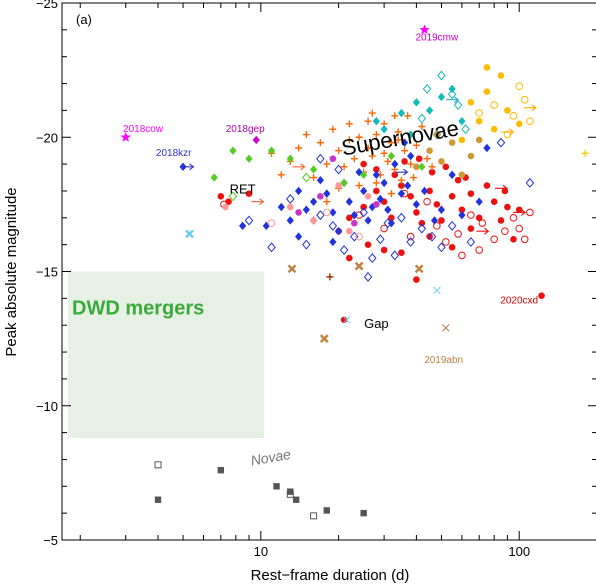  Describe the element at coordinates (84, 19) in the screenshot. I see `panel-label: (a)` at that location.